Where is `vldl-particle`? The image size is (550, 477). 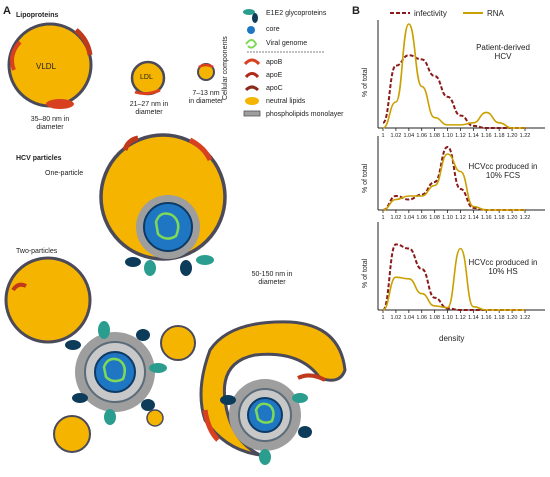
vldl-particle is located at coordinates (50, 65).